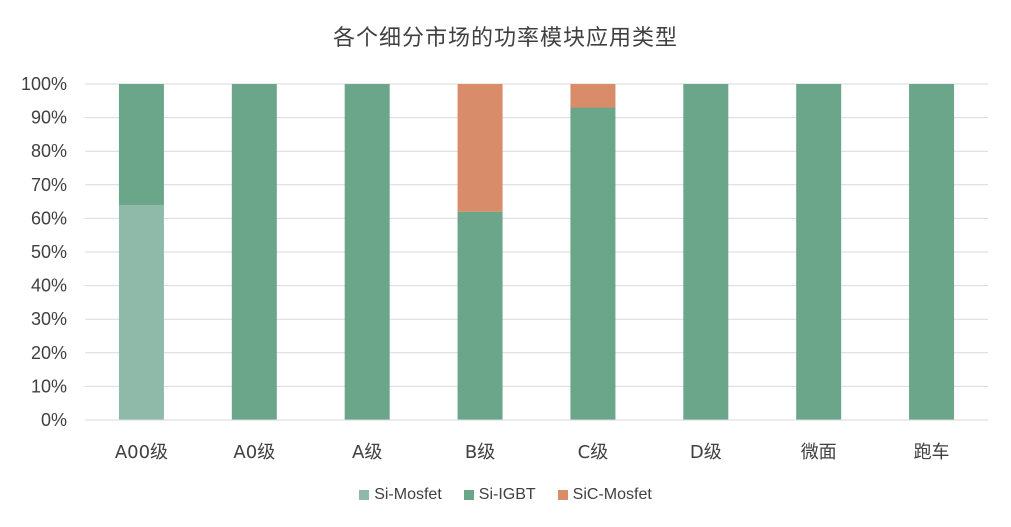 This screenshot has height=527, width=1011. I want to click on chart-legend: Si-Mosfet Si-IGBT SiC-Mosfet, so click(505, 495).